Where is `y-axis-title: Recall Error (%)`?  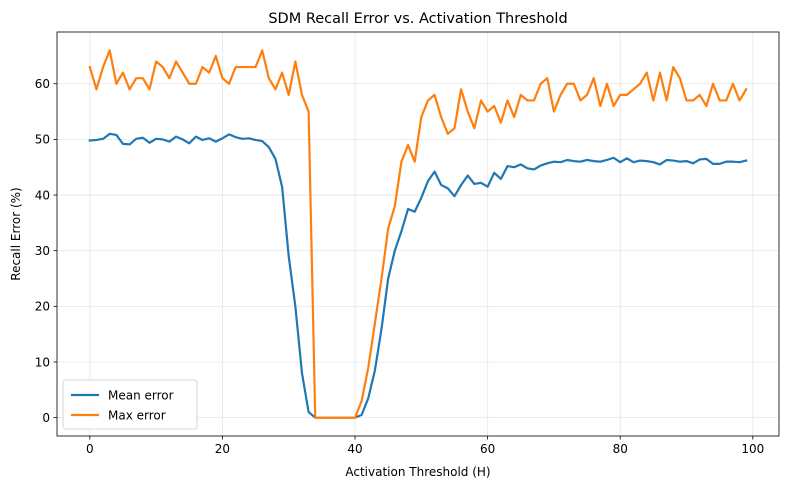 y-axis-title: Recall Error (%) is located at coordinates (16, 233).